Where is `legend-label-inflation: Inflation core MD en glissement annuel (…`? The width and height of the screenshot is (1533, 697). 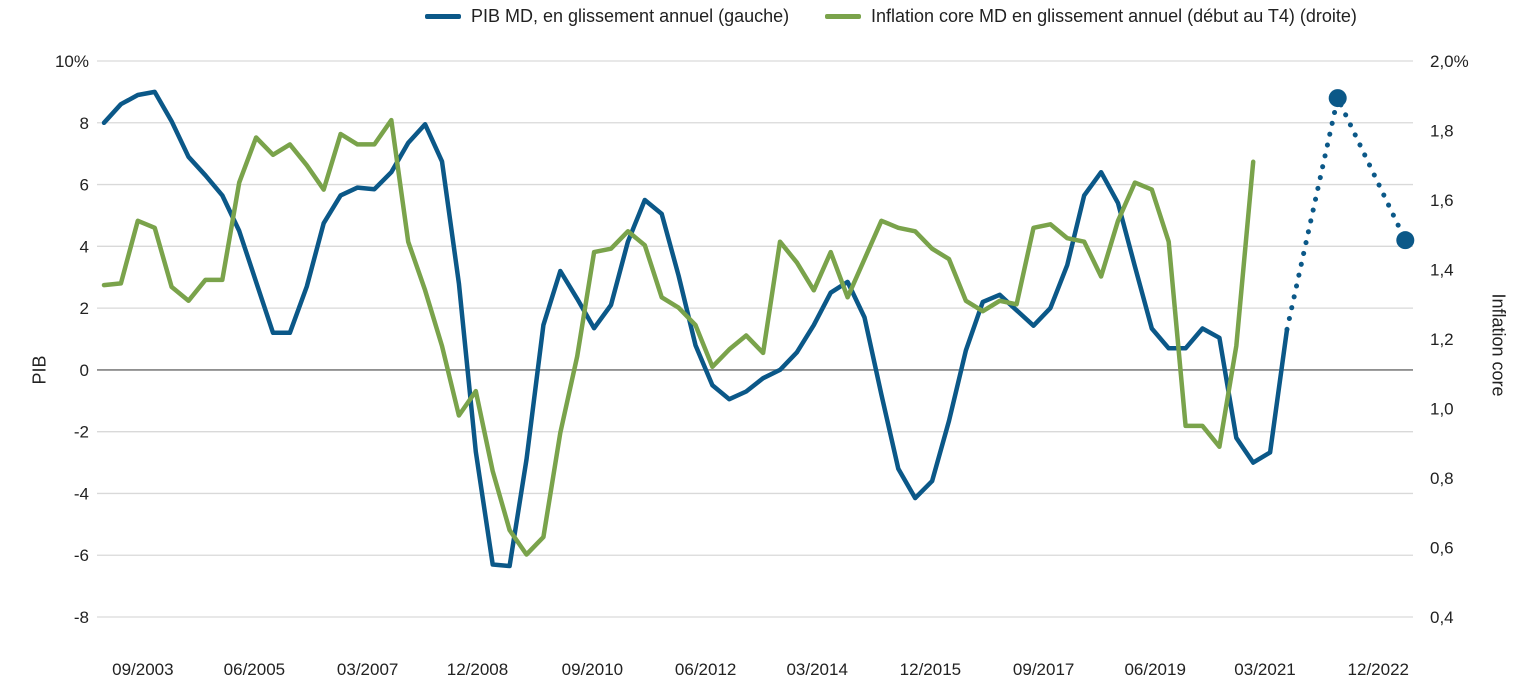 legend-label-inflation: Inflation core MD en glissement annuel (… is located at coordinates (1114, 16).